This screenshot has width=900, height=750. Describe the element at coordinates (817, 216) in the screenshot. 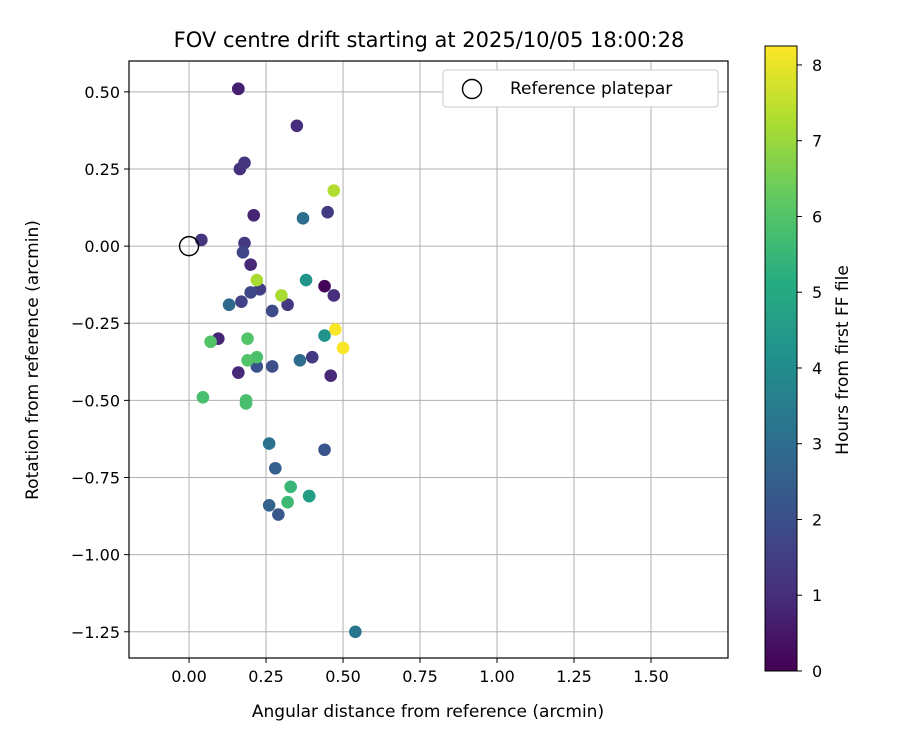

I see `colorbar-tick-label: 6` at that location.